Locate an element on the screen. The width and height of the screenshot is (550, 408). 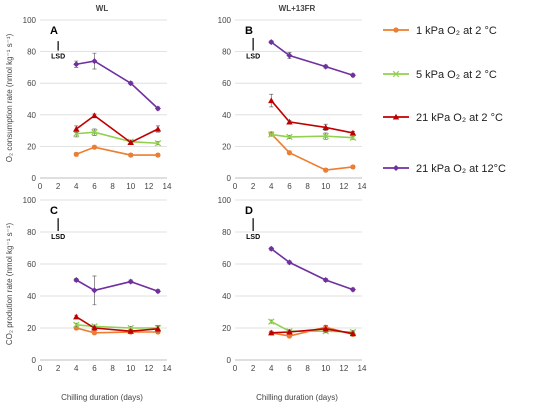
legend-item-3: 21 kPa O₂ at 2 °C is located at coordinates (443, 118).